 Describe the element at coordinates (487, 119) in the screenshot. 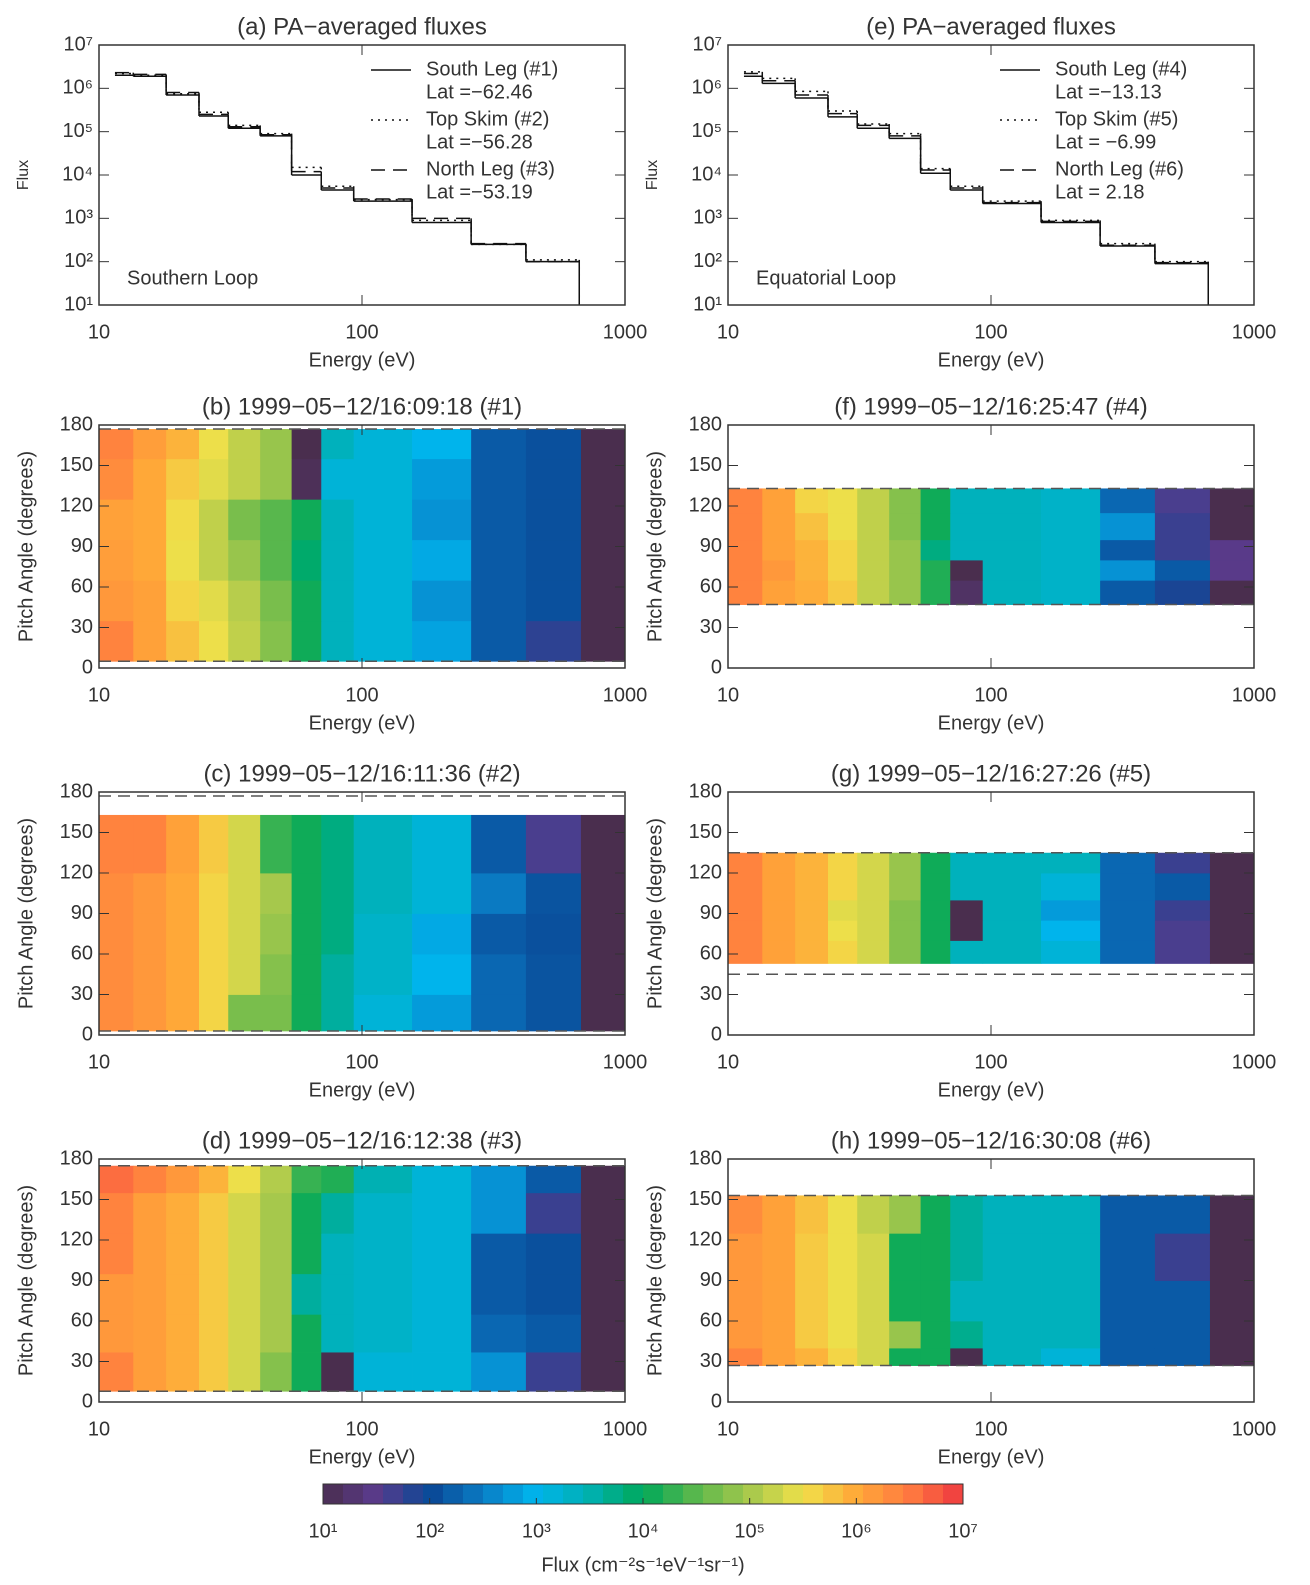

I see `legend-label: Top Skim (#2)` at that location.